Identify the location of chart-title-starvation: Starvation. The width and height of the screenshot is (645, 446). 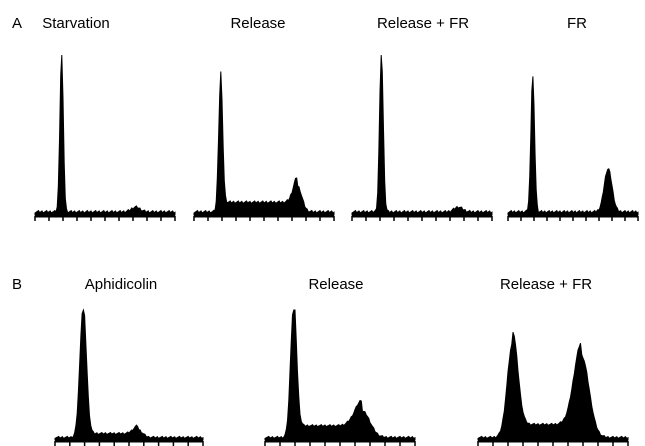
(76, 23).